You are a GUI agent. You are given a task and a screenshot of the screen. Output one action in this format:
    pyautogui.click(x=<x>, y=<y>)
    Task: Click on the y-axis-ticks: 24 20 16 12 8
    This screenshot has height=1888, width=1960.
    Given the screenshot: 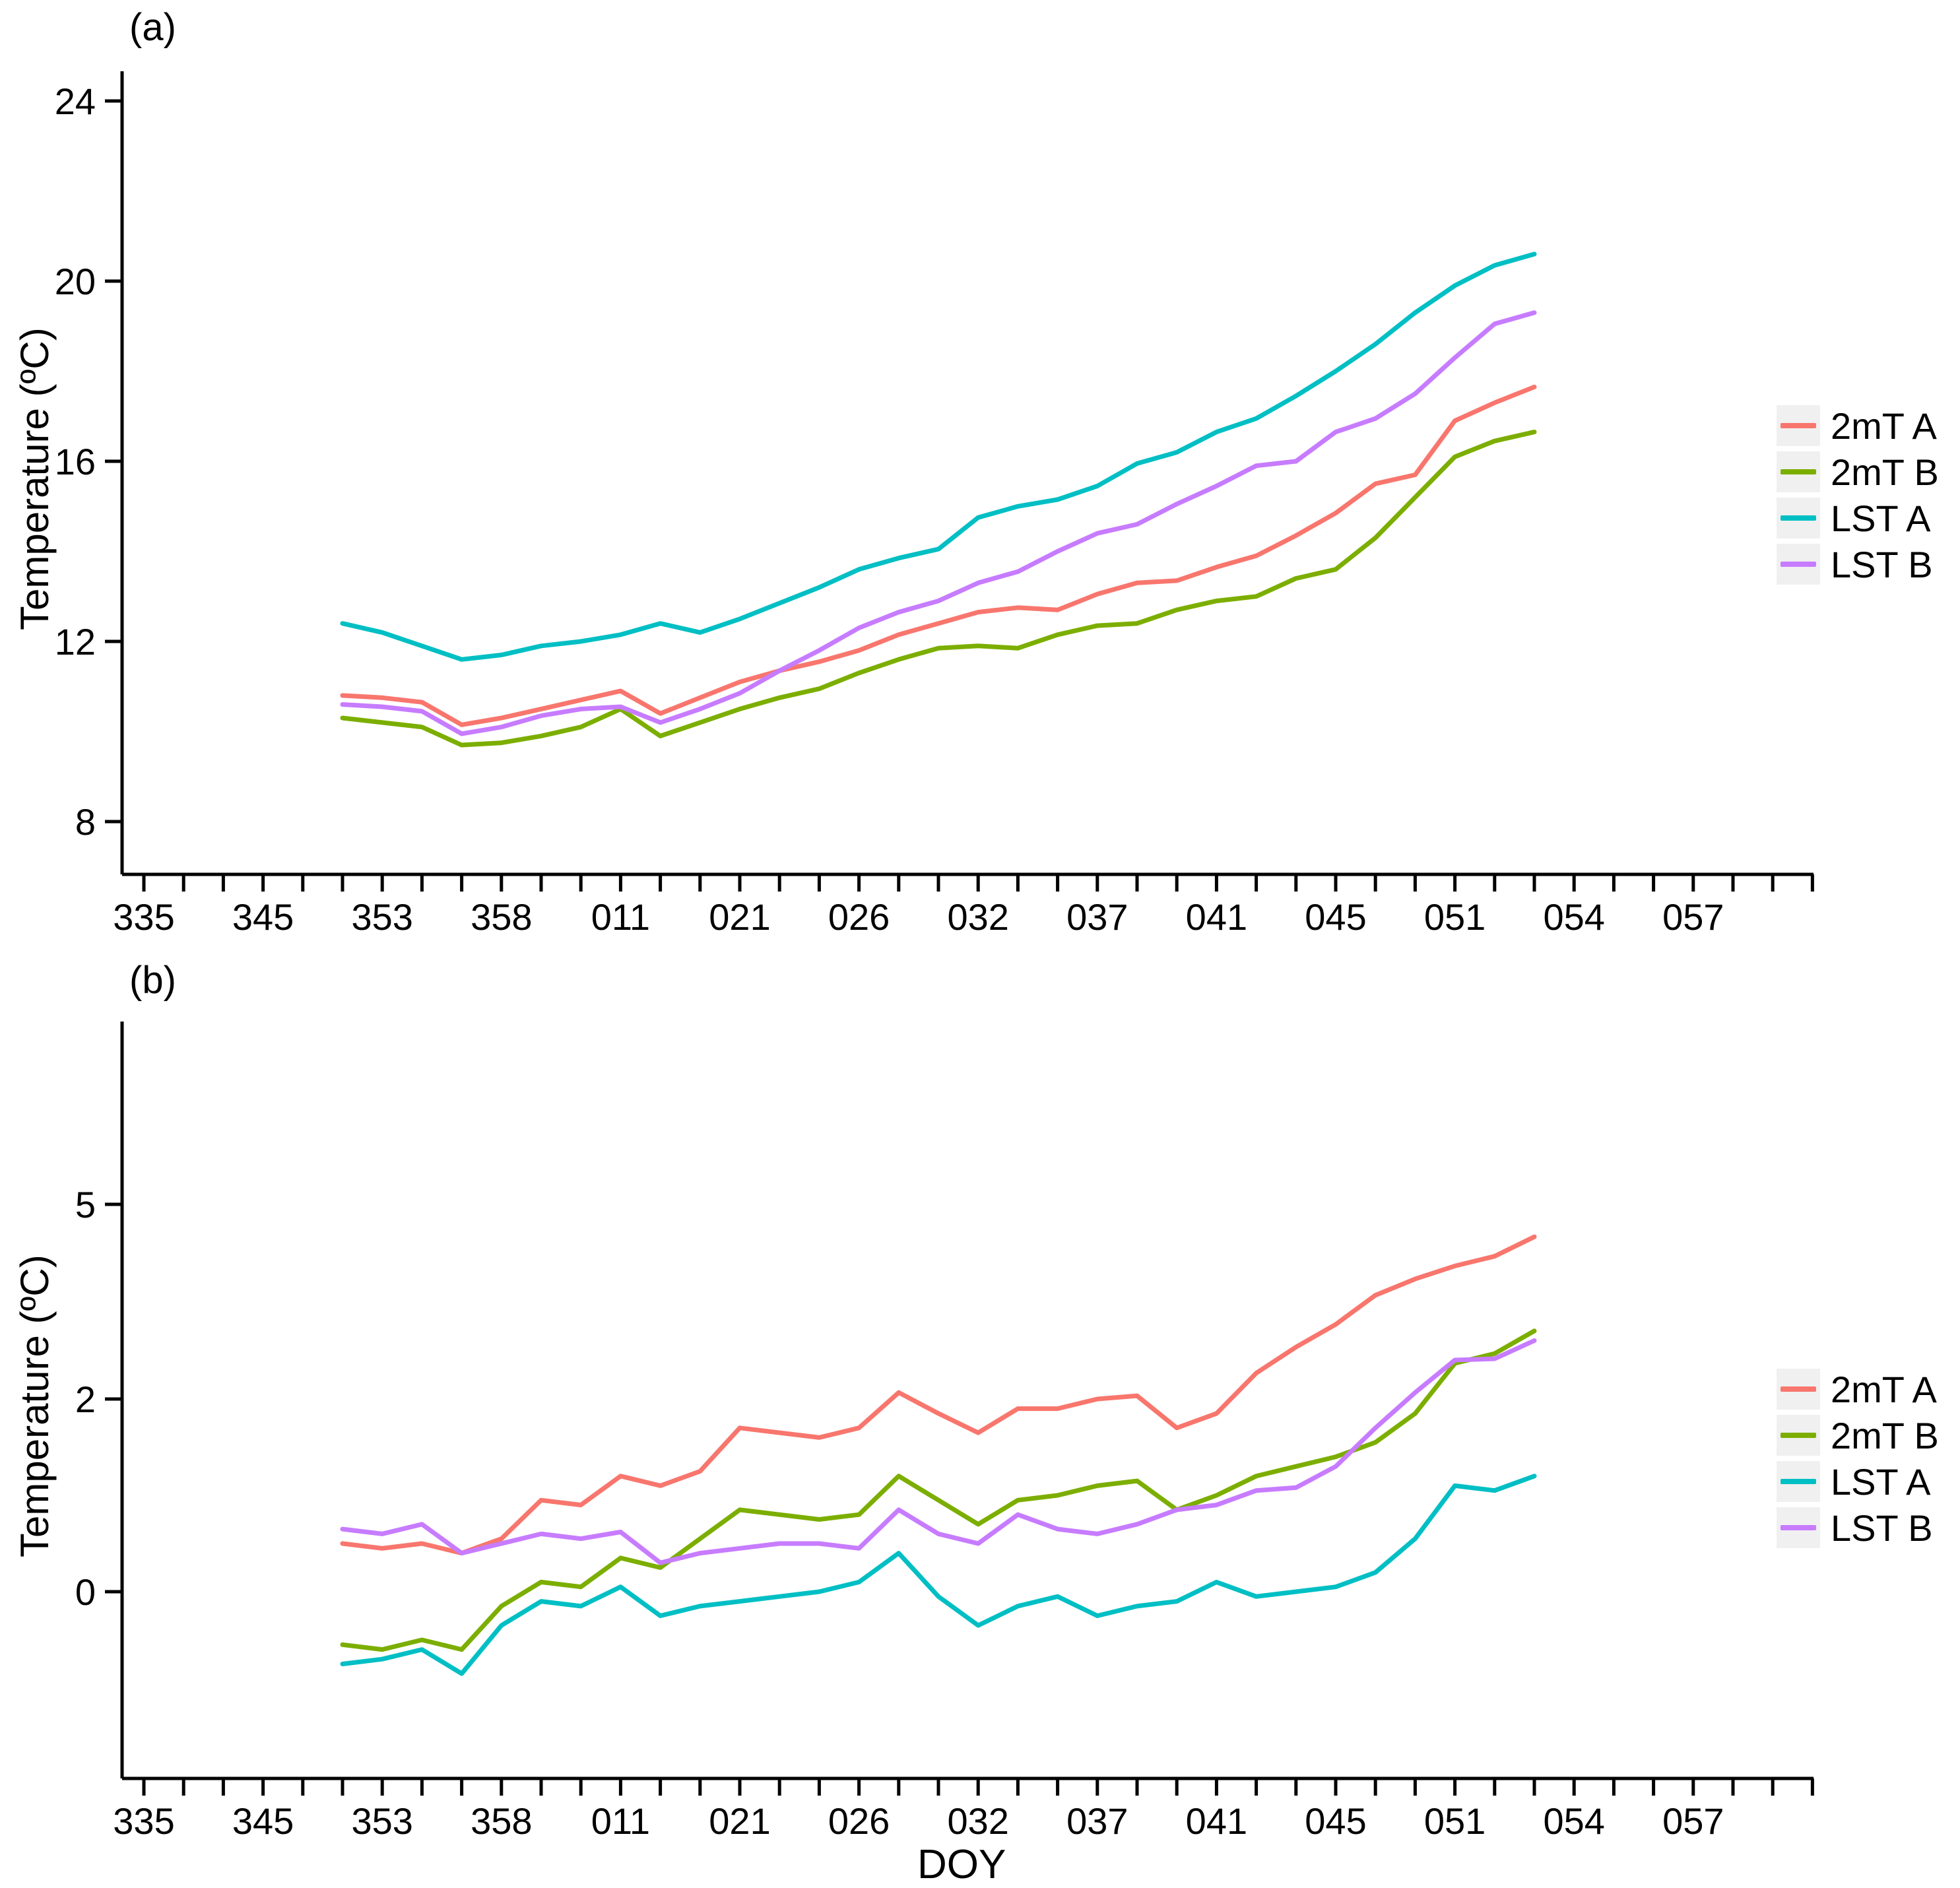 What is the action you would take?
    pyautogui.click(x=88, y=462)
    